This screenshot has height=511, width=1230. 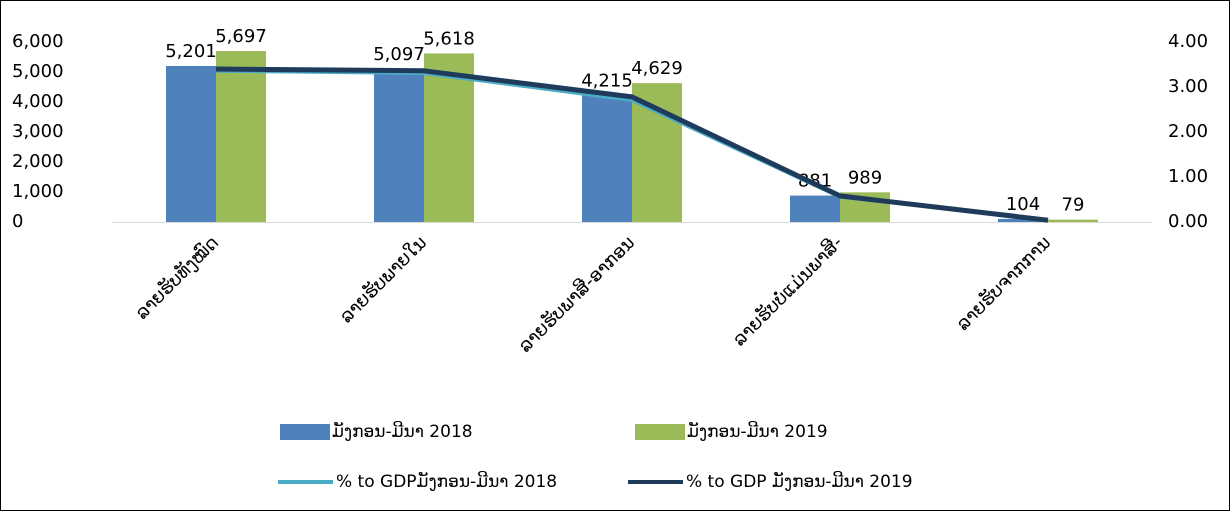 I want to click on data-label: 4,215, so click(x=607, y=81).